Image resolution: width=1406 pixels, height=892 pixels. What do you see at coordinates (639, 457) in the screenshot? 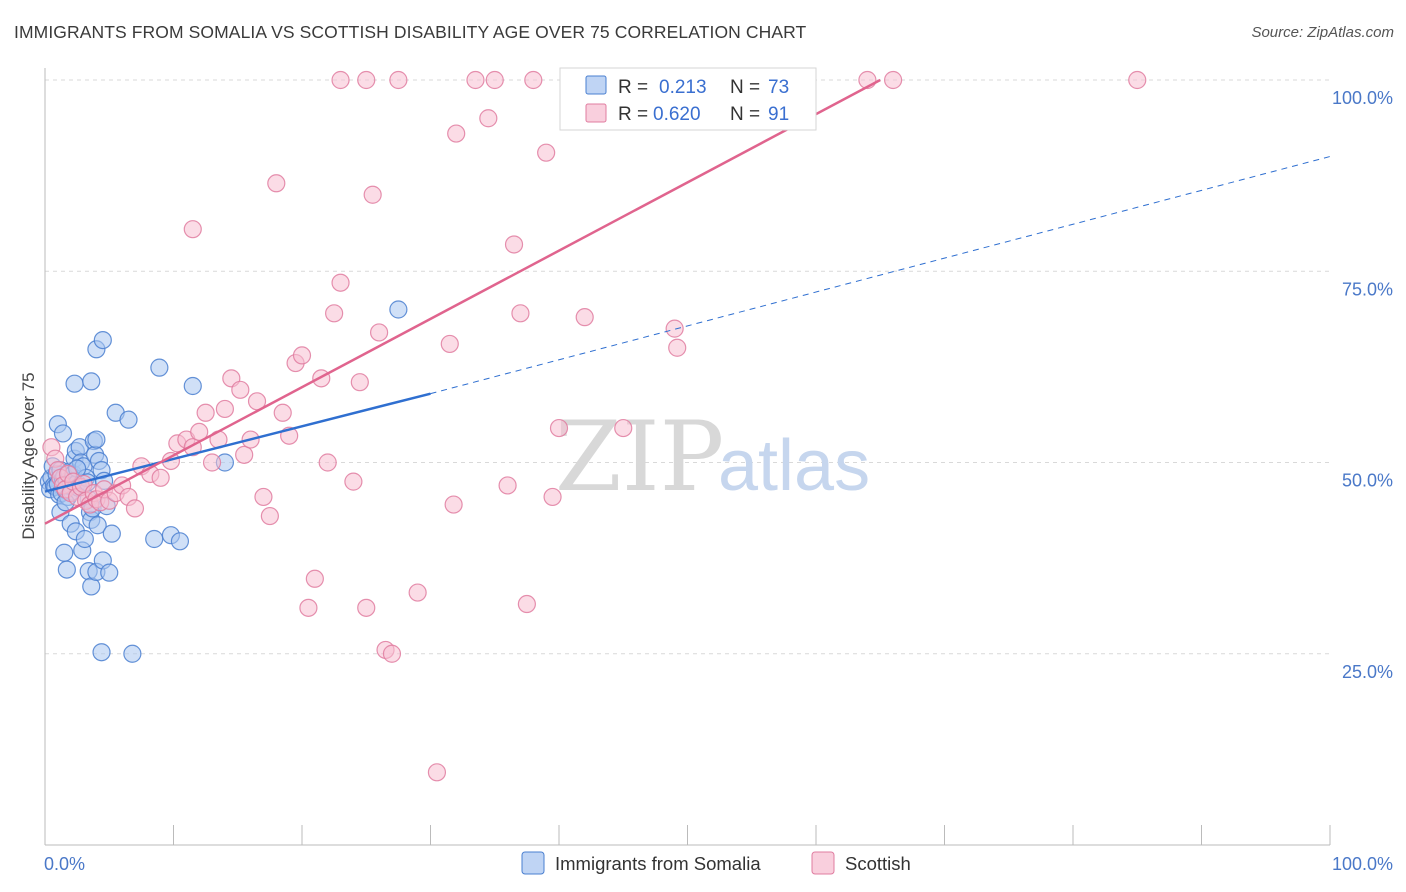
I see `watermark-zip: ZIP` at bounding box center [639, 457].